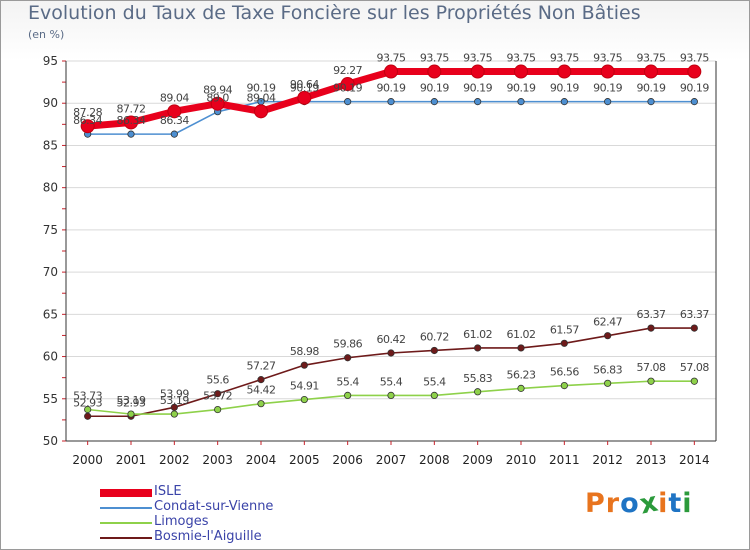  Describe the element at coordinates (607, 369) in the screenshot. I see `data-label: 56.83` at that location.